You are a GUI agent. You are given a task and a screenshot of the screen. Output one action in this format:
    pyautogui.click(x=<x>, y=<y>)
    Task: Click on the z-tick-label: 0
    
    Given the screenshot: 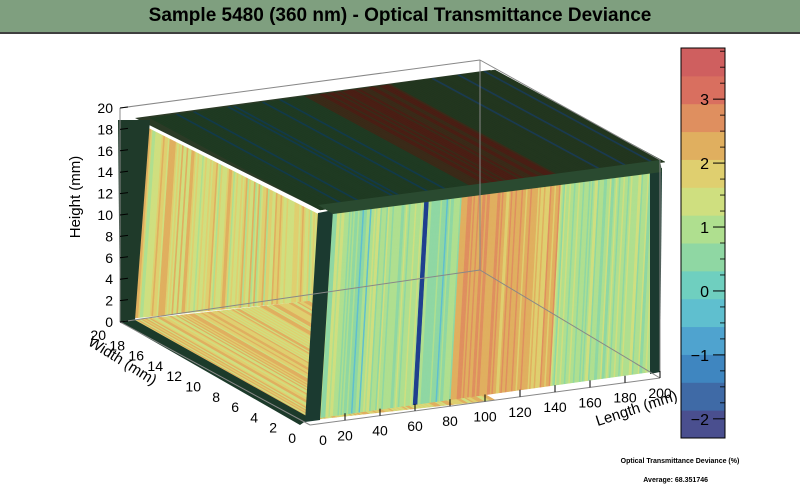 What is the action you would take?
    pyautogui.click(x=109, y=322)
    